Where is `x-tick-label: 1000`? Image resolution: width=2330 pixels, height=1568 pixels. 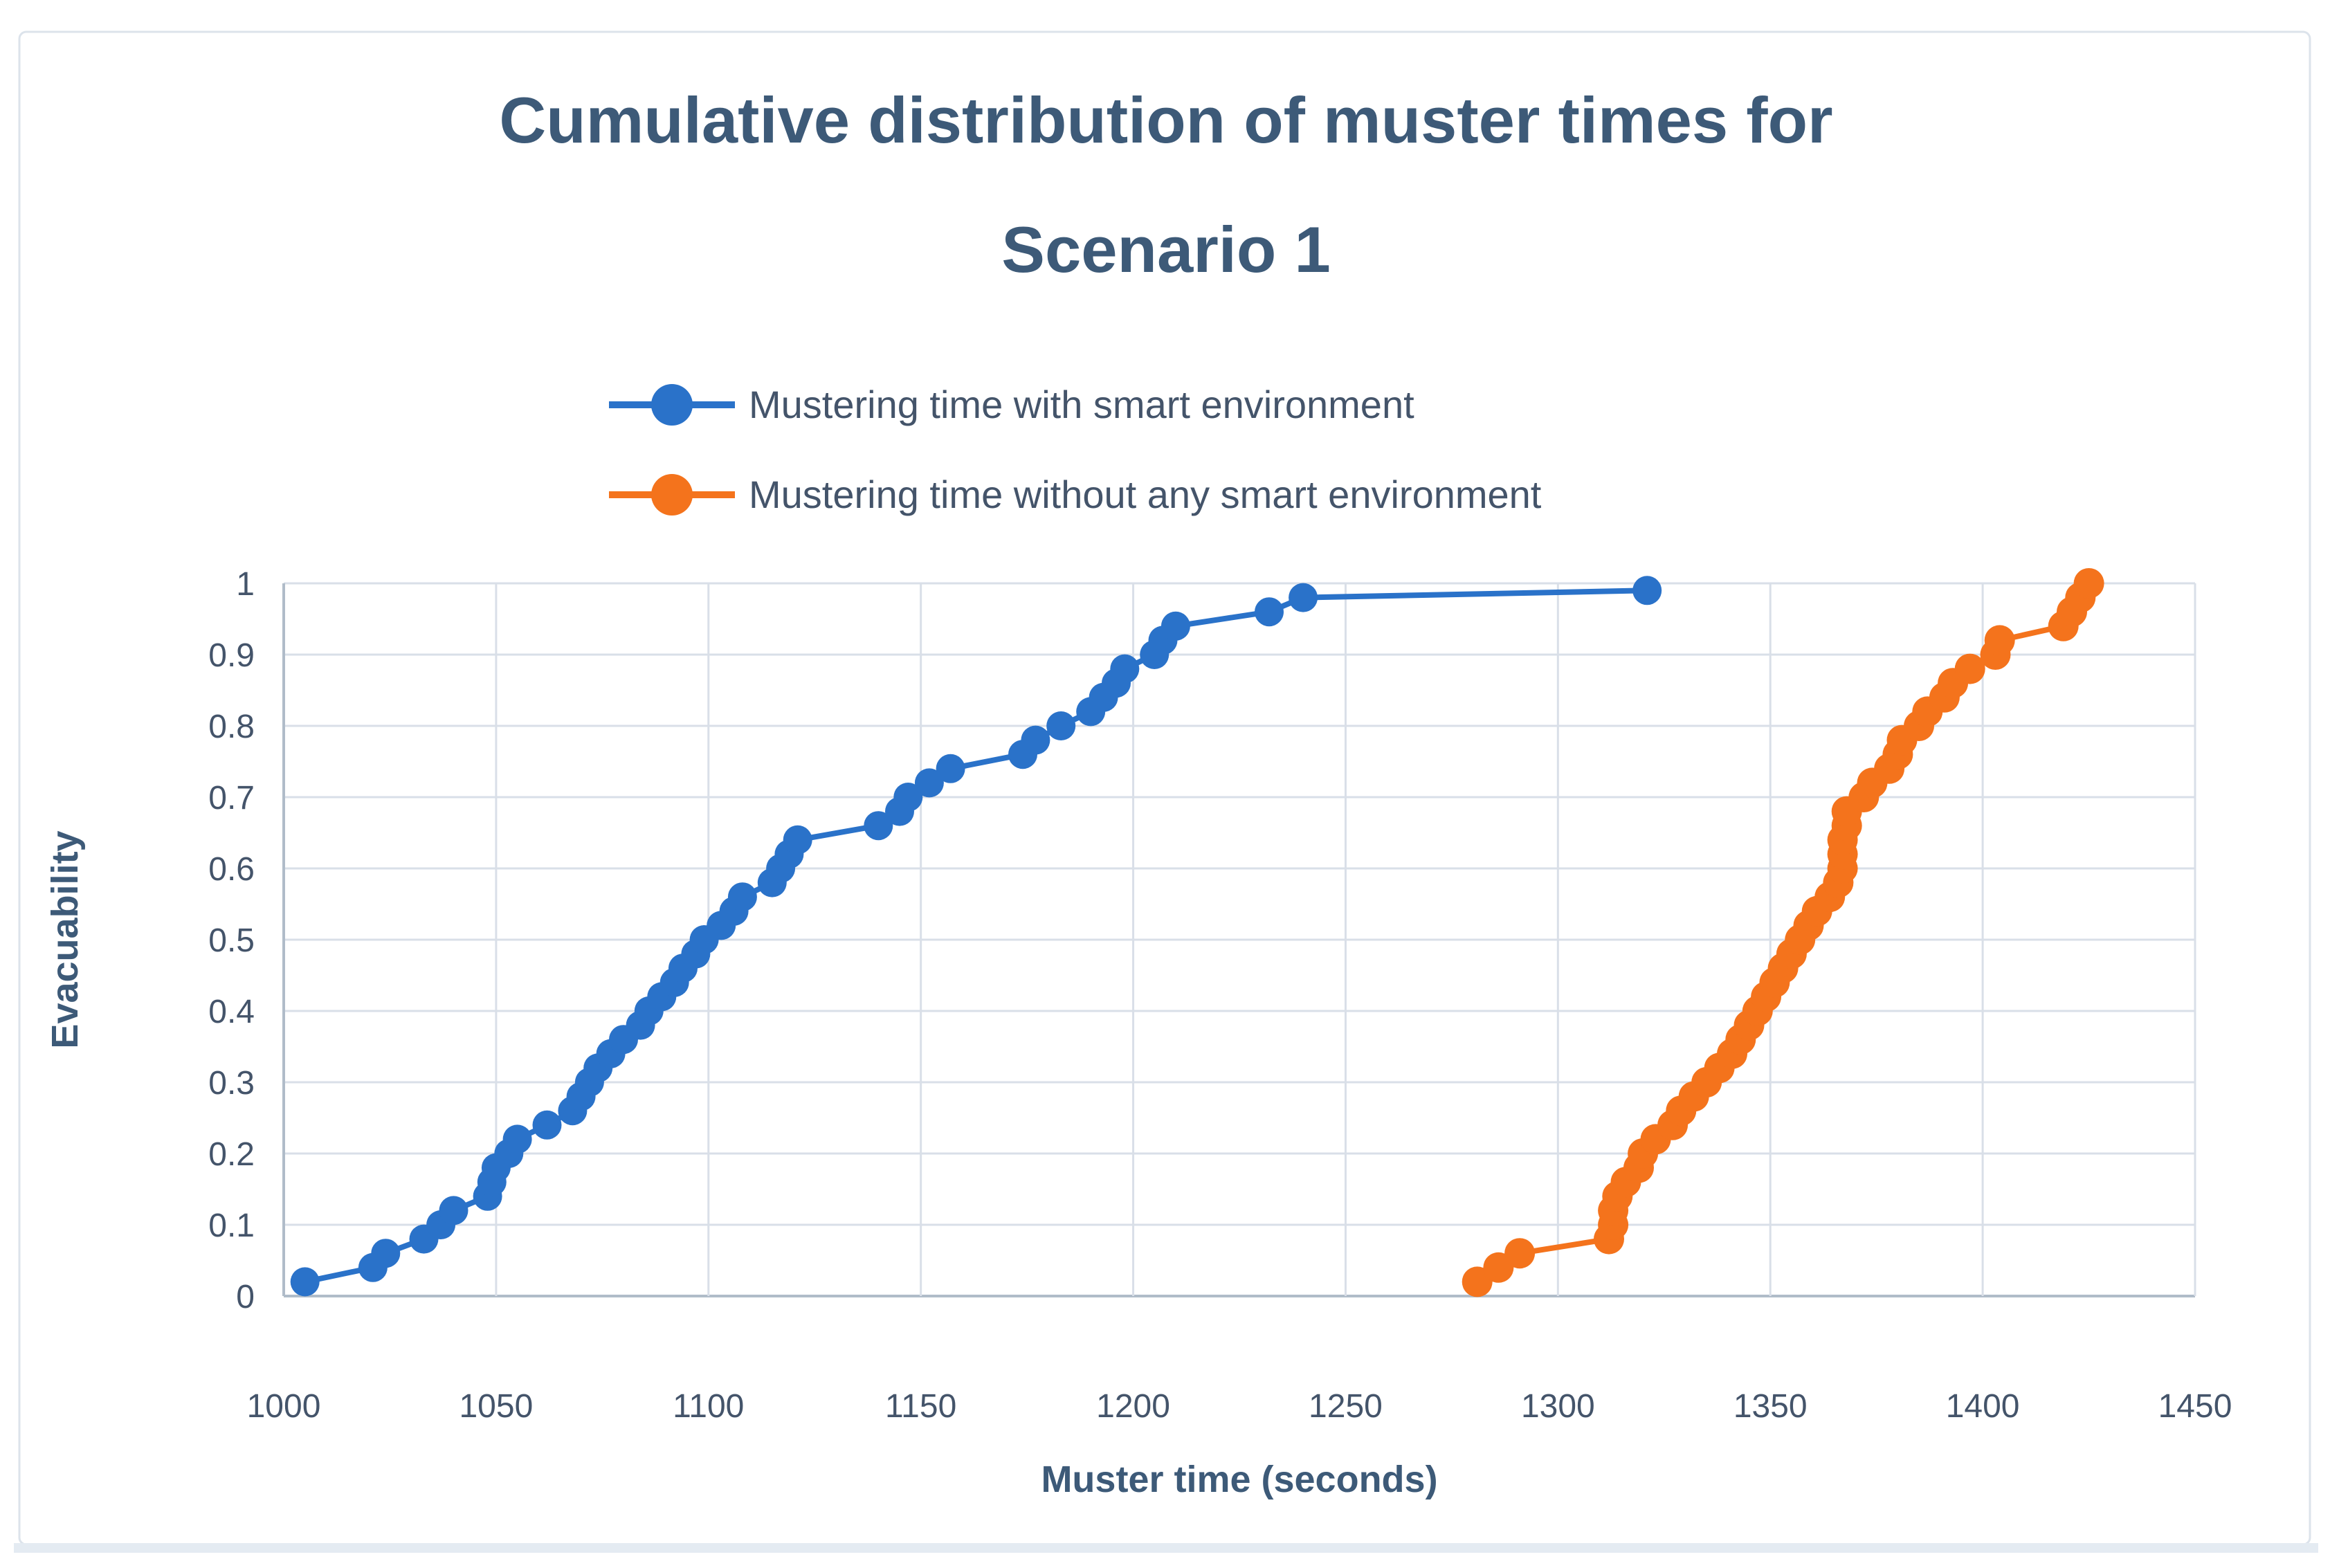 x-tick-label: 1000 is located at coordinates (284, 1406).